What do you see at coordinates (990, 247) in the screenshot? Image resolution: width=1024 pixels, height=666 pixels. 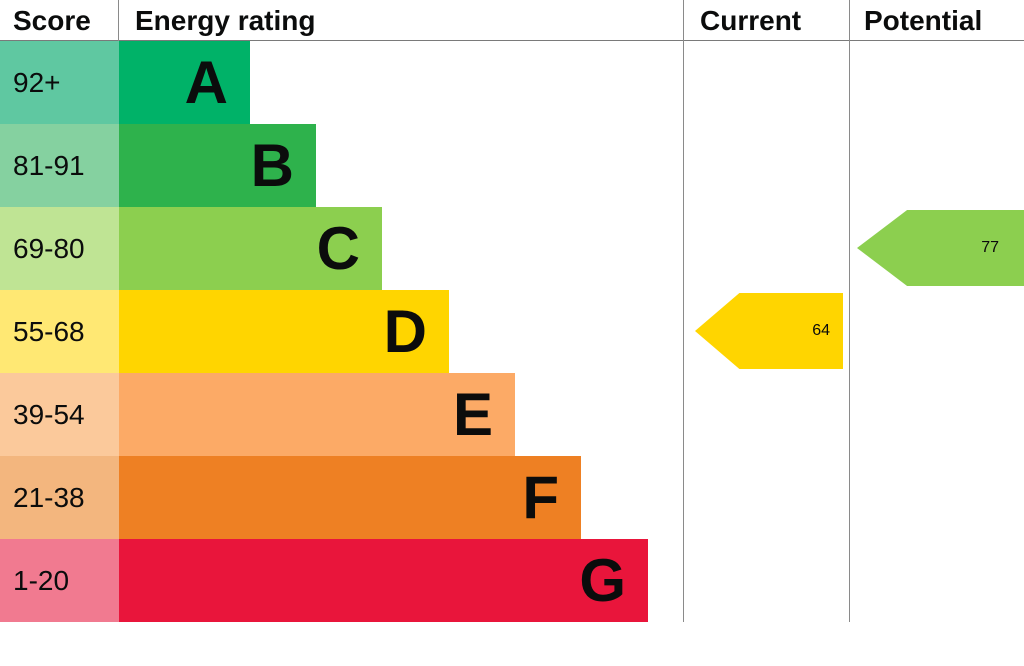 I see `potential-rating-value: 77` at bounding box center [990, 247].